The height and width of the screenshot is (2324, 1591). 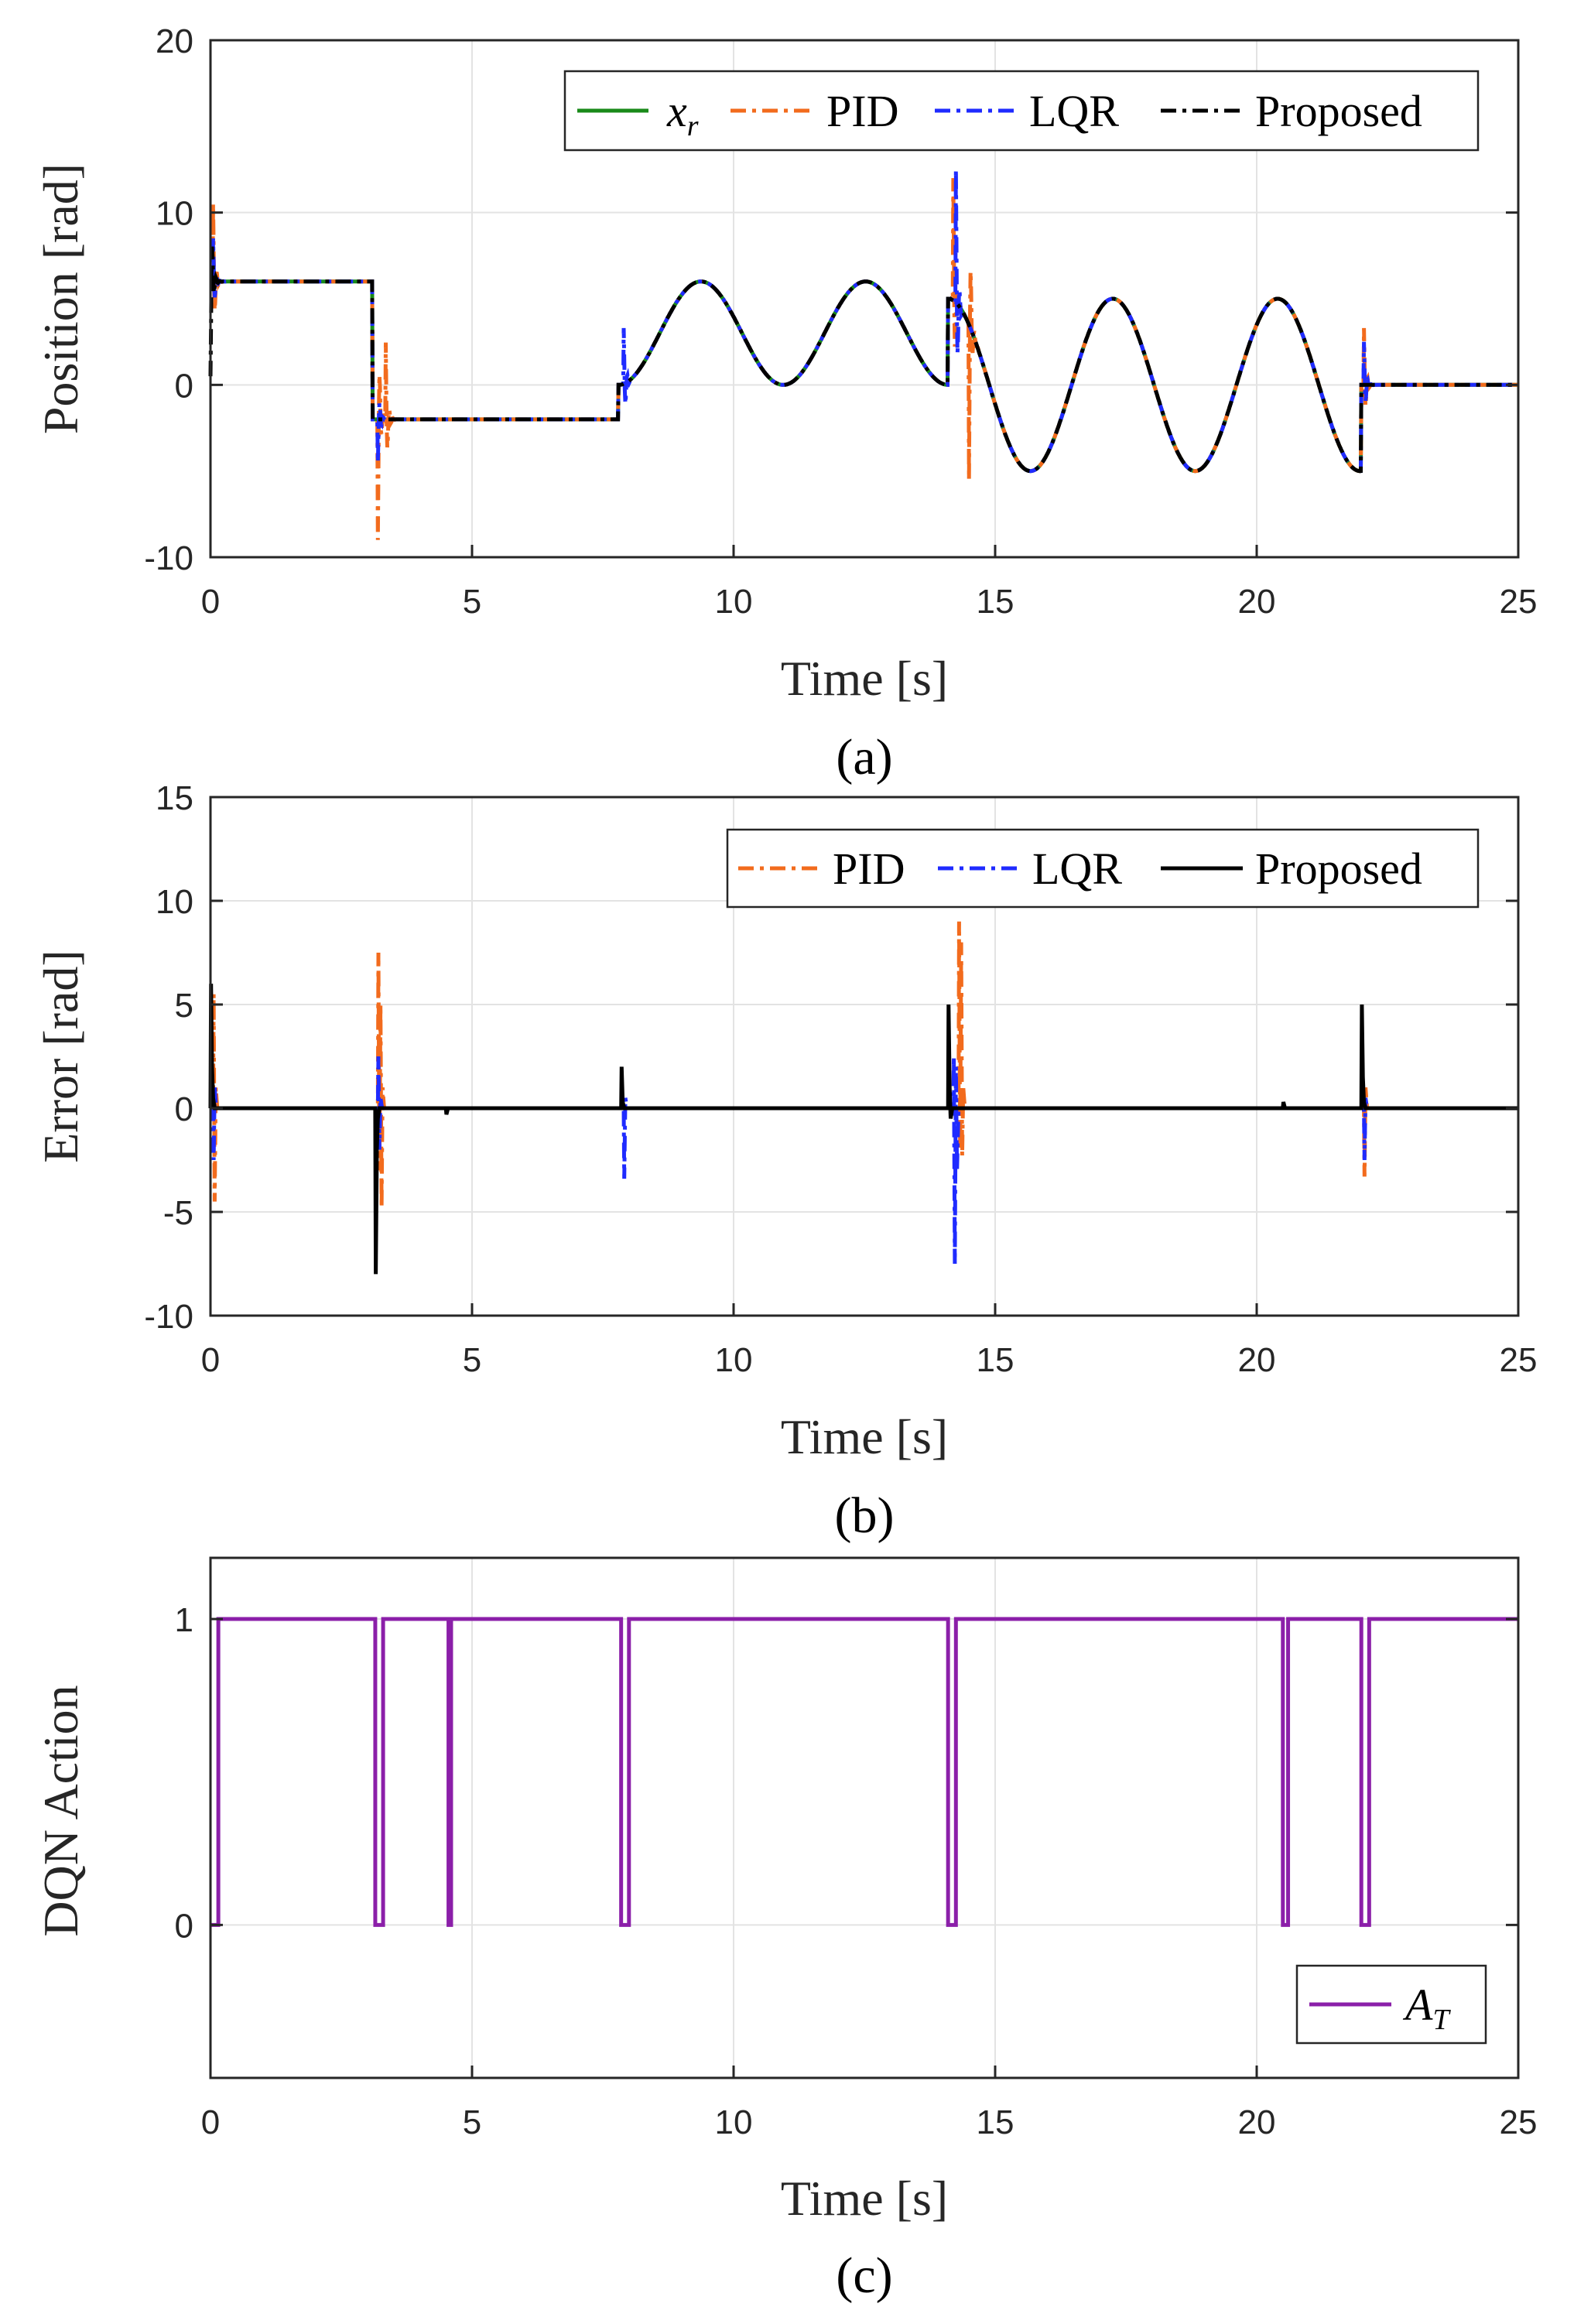 What do you see at coordinates (869, 869) in the screenshot?
I see `legend-label-pid-b: PID` at bounding box center [869, 869].